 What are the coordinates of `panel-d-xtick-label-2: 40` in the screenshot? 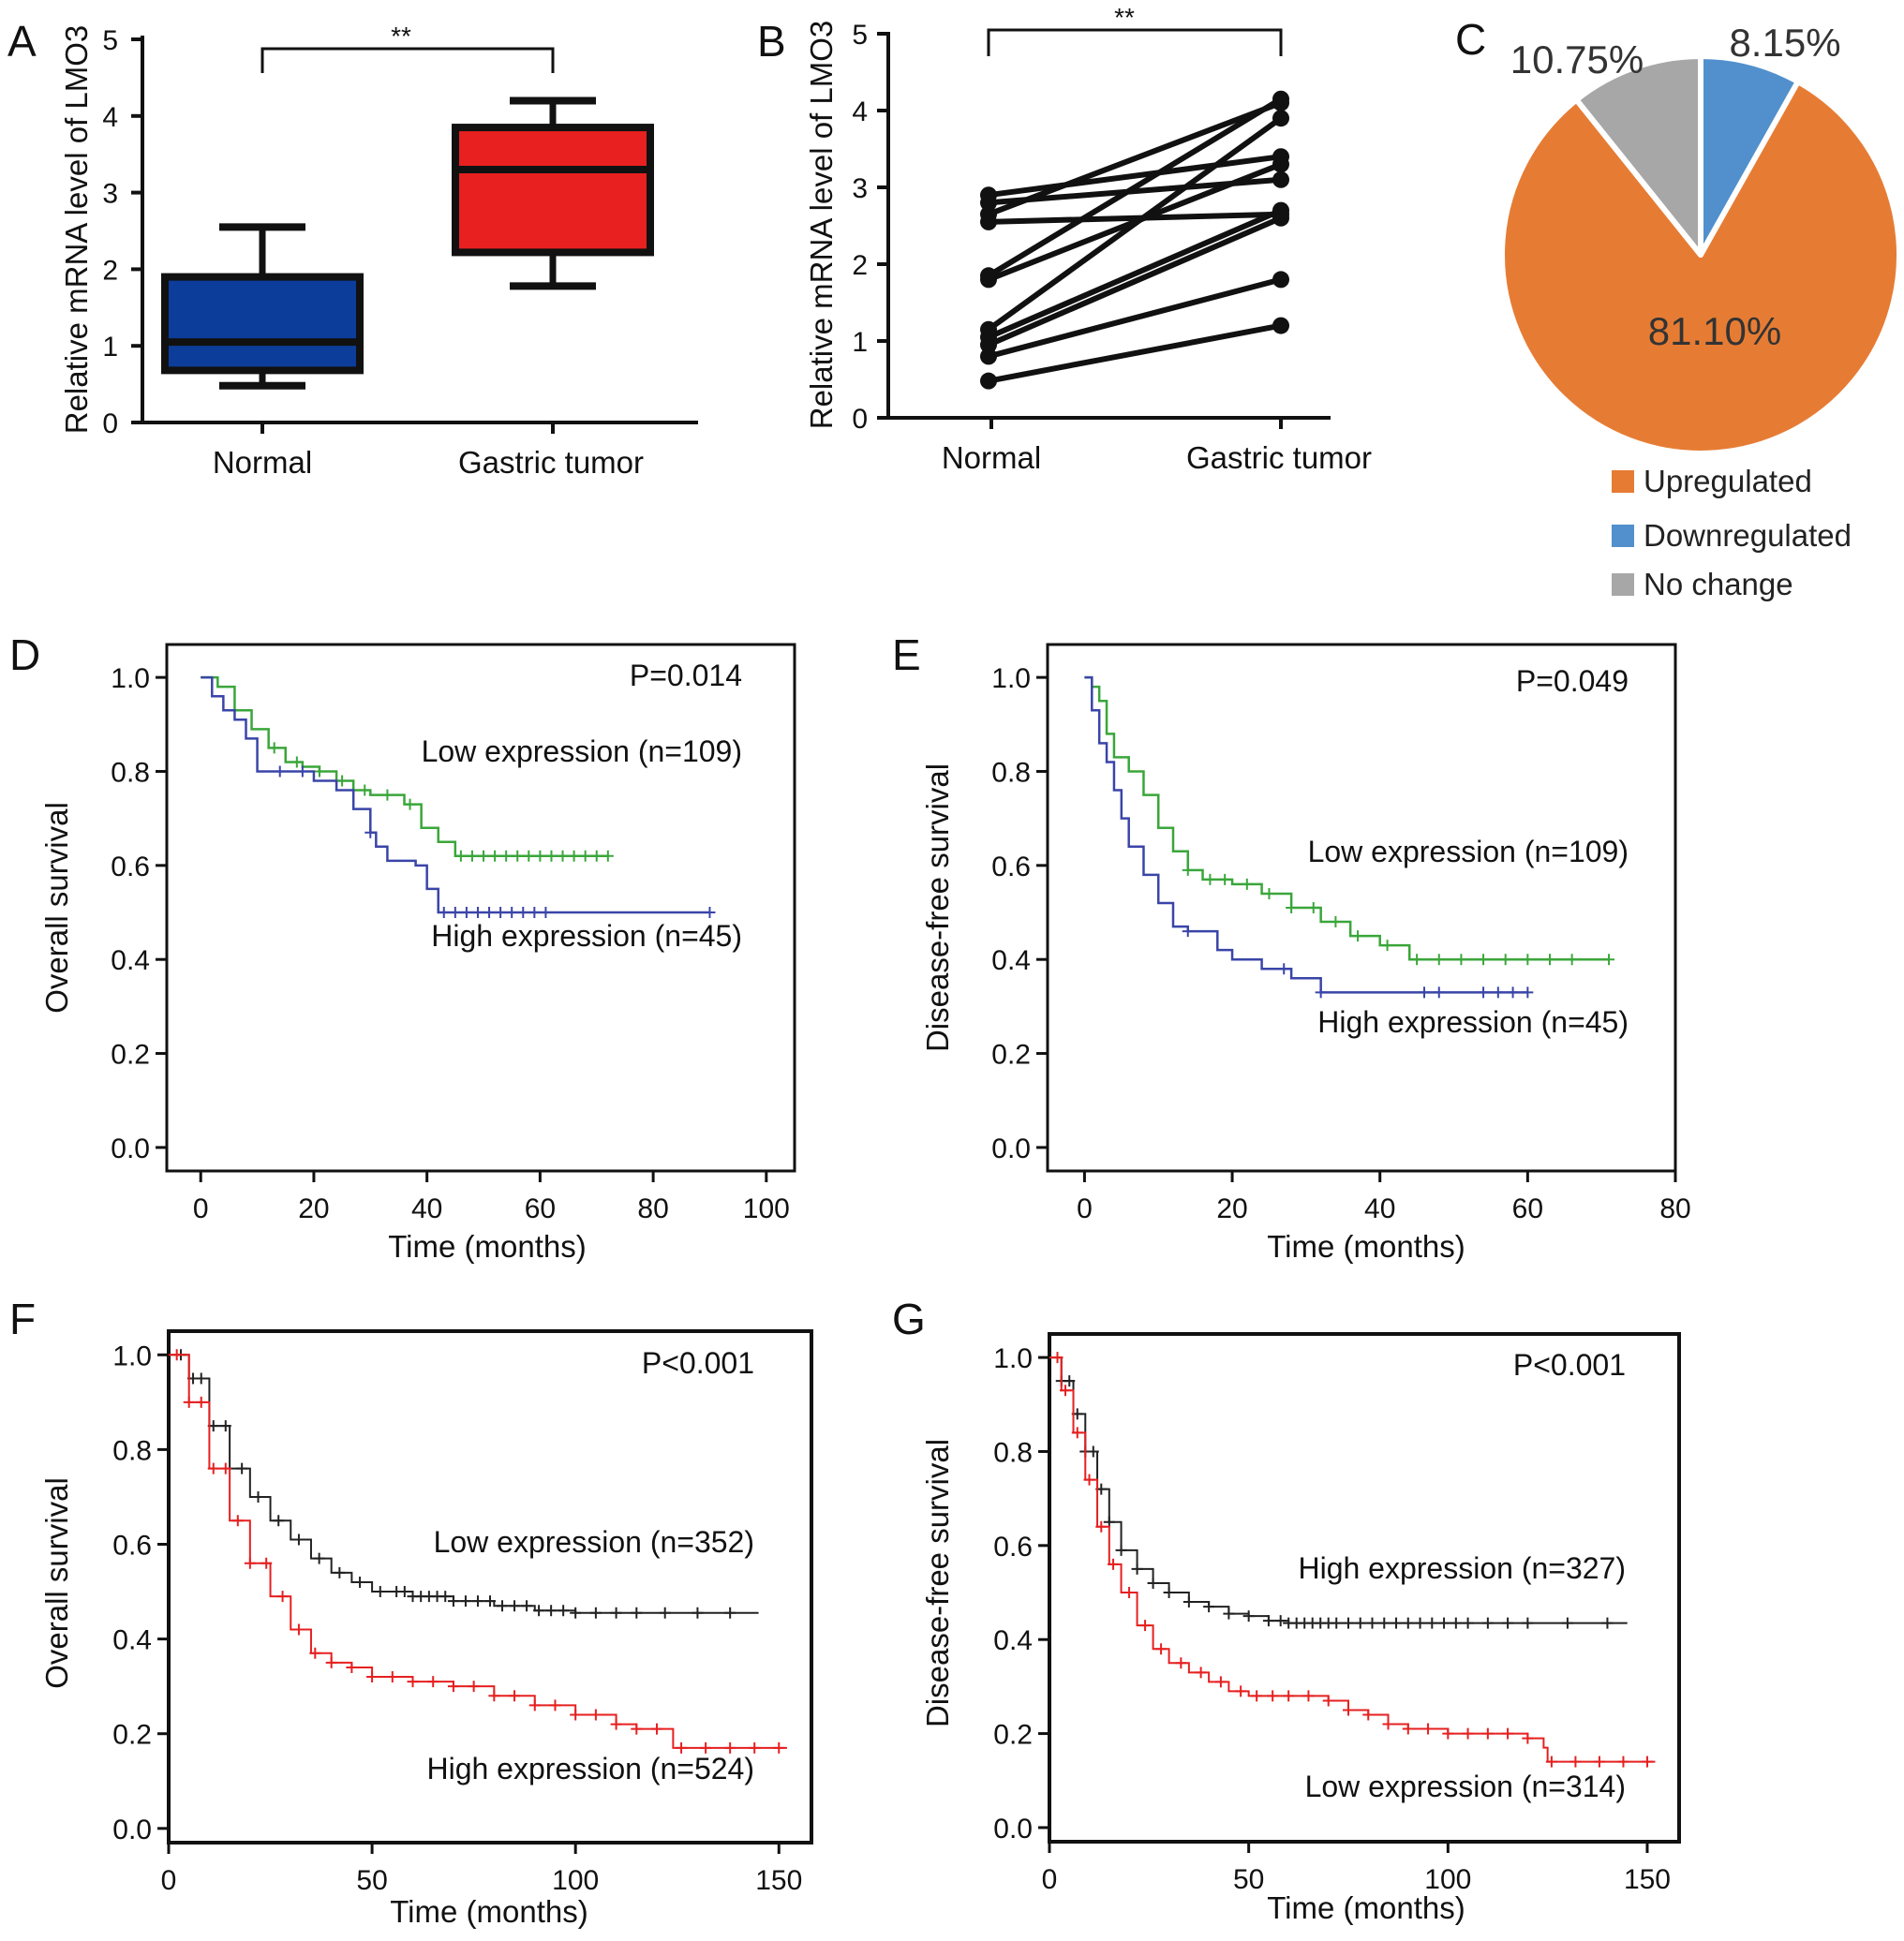 It's located at (426, 1208).